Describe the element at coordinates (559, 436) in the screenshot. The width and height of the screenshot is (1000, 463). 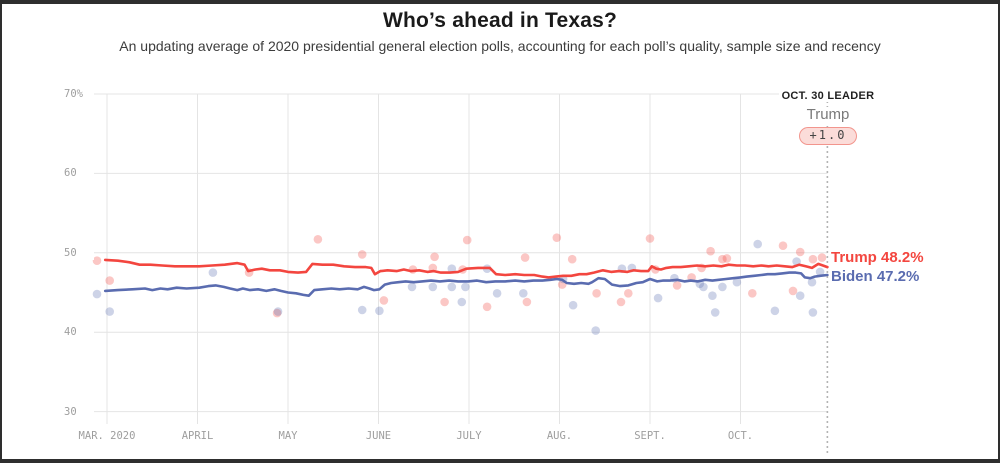
I see `x-axis-tick-label: AUG.` at that location.